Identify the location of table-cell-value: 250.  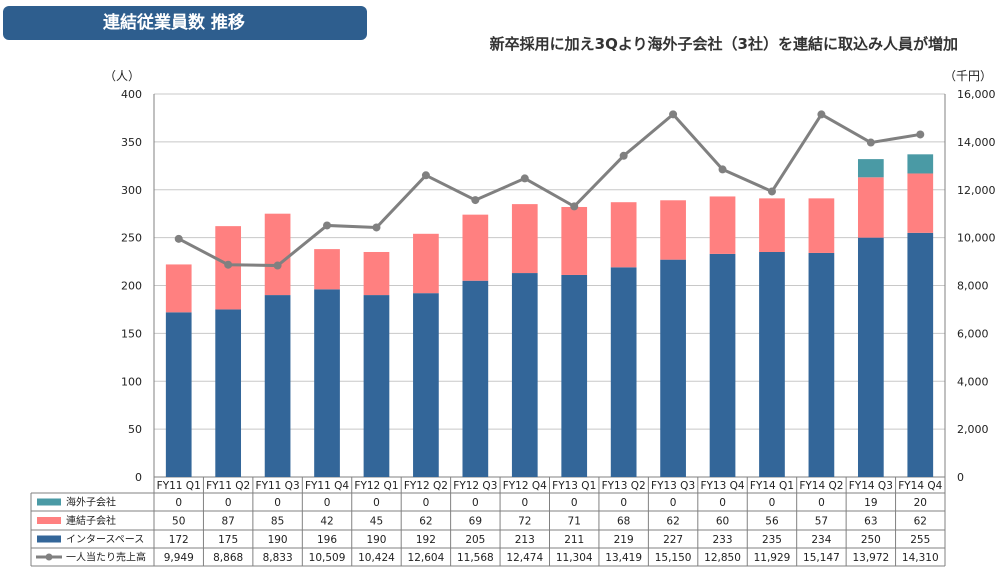
(871, 540).